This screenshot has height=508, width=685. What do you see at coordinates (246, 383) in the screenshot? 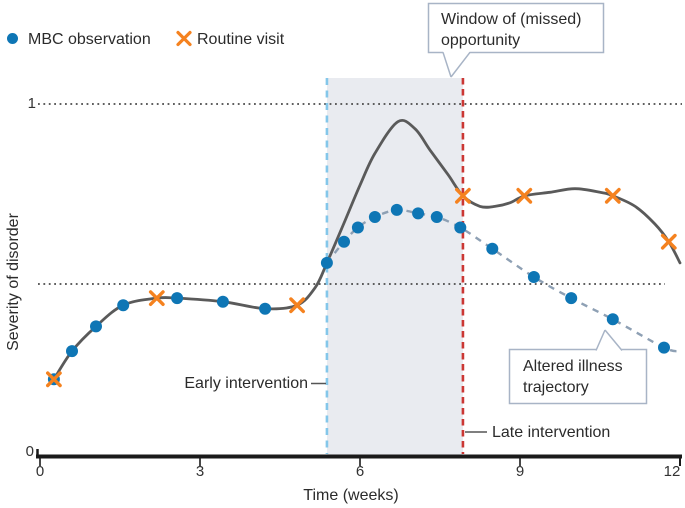
I see `early-intervention-label: Early intervention` at bounding box center [246, 383].